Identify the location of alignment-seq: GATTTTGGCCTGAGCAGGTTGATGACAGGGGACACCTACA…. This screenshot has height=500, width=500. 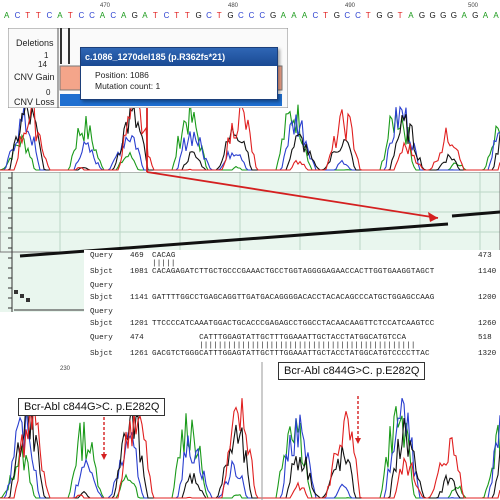
(293, 298).